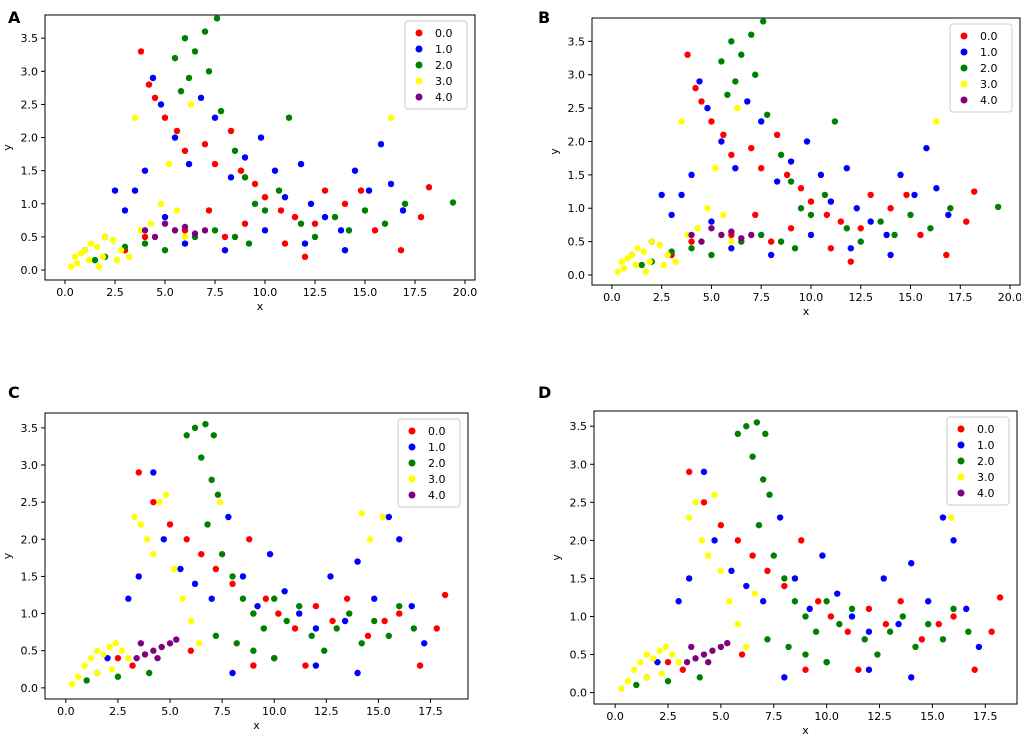 The image size is (1021, 742). What do you see at coordinates (256, 725) in the screenshot?
I see `x-axis-label: x` at bounding box center [256, 725].